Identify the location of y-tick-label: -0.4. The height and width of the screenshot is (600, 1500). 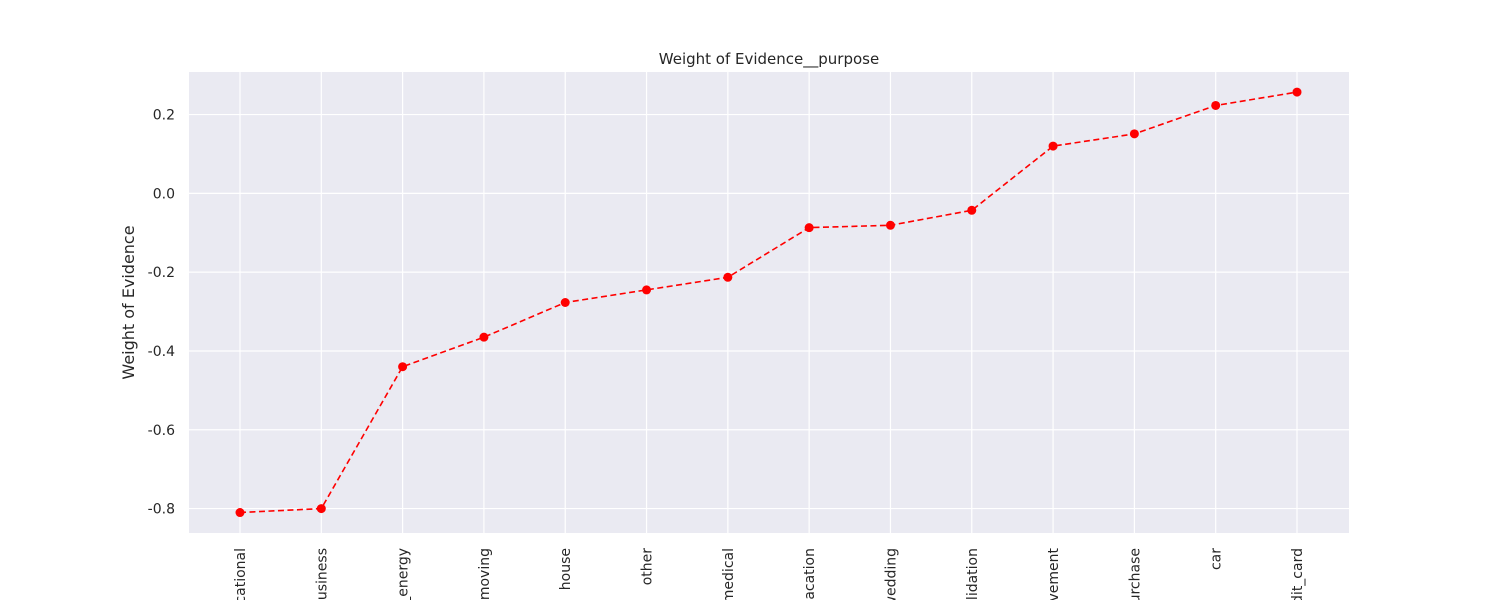
(161, 352).